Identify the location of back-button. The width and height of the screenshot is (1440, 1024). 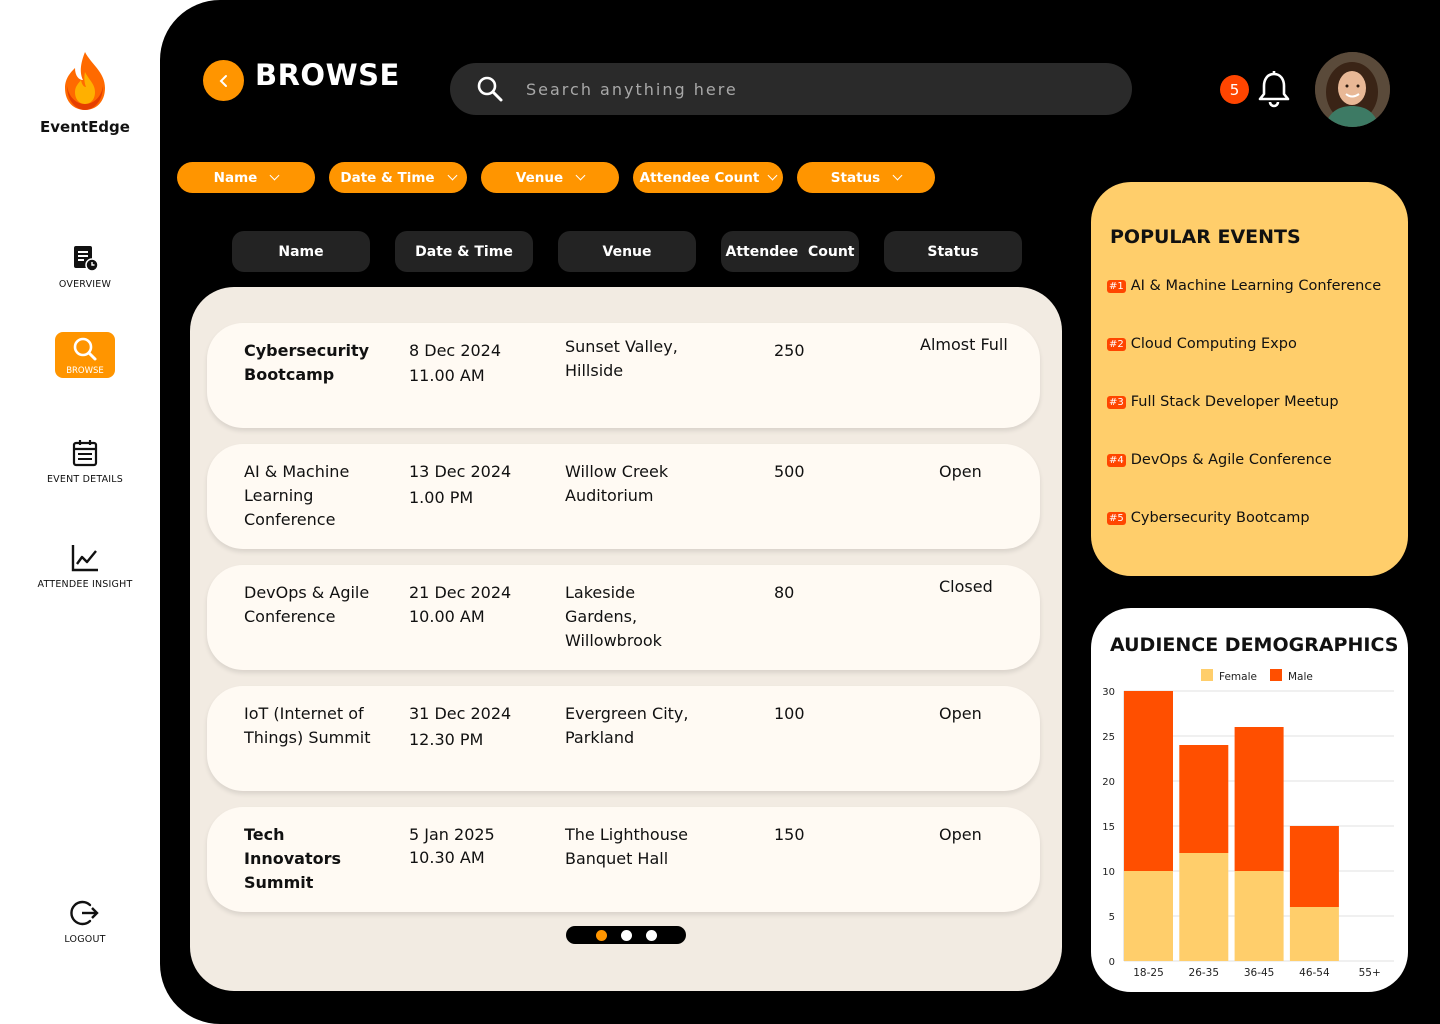
(223, 80).